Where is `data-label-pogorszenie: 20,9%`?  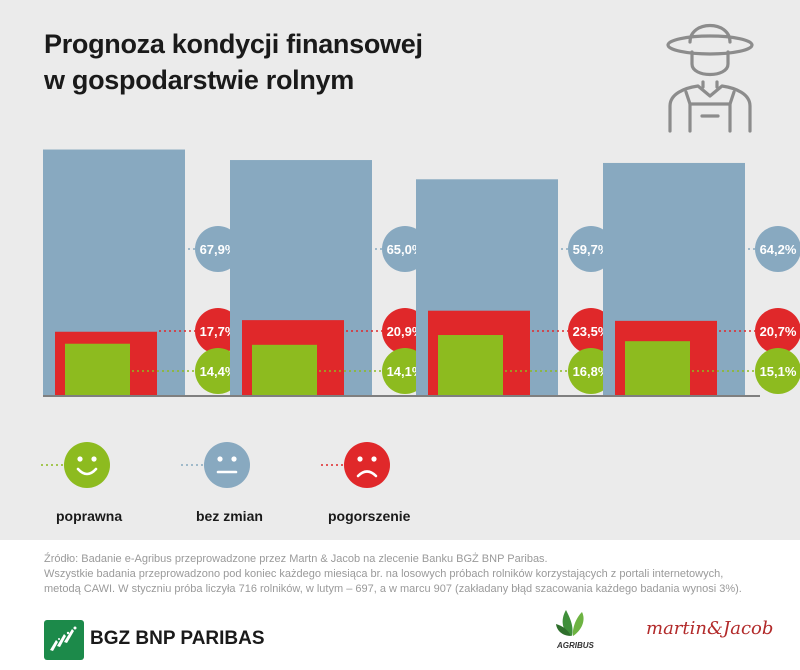 data-label-pogorszenie: 20,9% is located at coordinates (405, 331).